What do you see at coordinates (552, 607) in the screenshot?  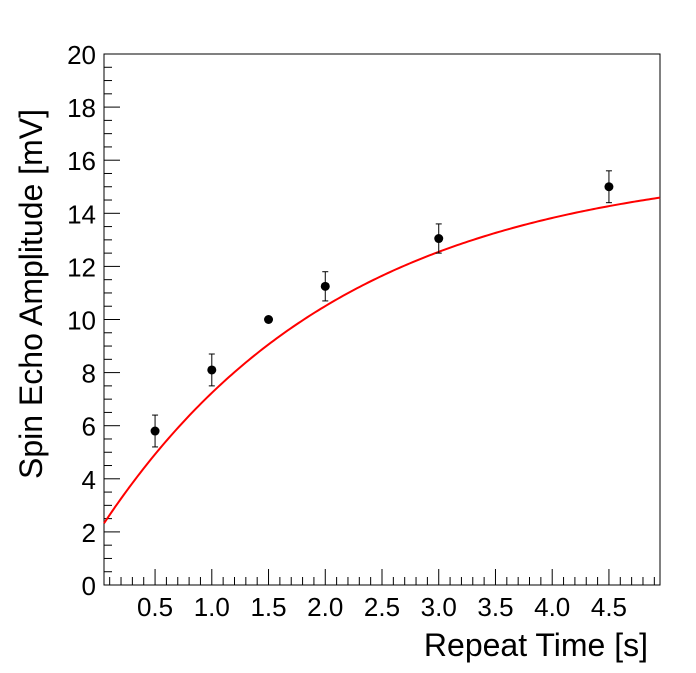 I see `x-tick-label: 4.0` at bounding box center [552, 607].